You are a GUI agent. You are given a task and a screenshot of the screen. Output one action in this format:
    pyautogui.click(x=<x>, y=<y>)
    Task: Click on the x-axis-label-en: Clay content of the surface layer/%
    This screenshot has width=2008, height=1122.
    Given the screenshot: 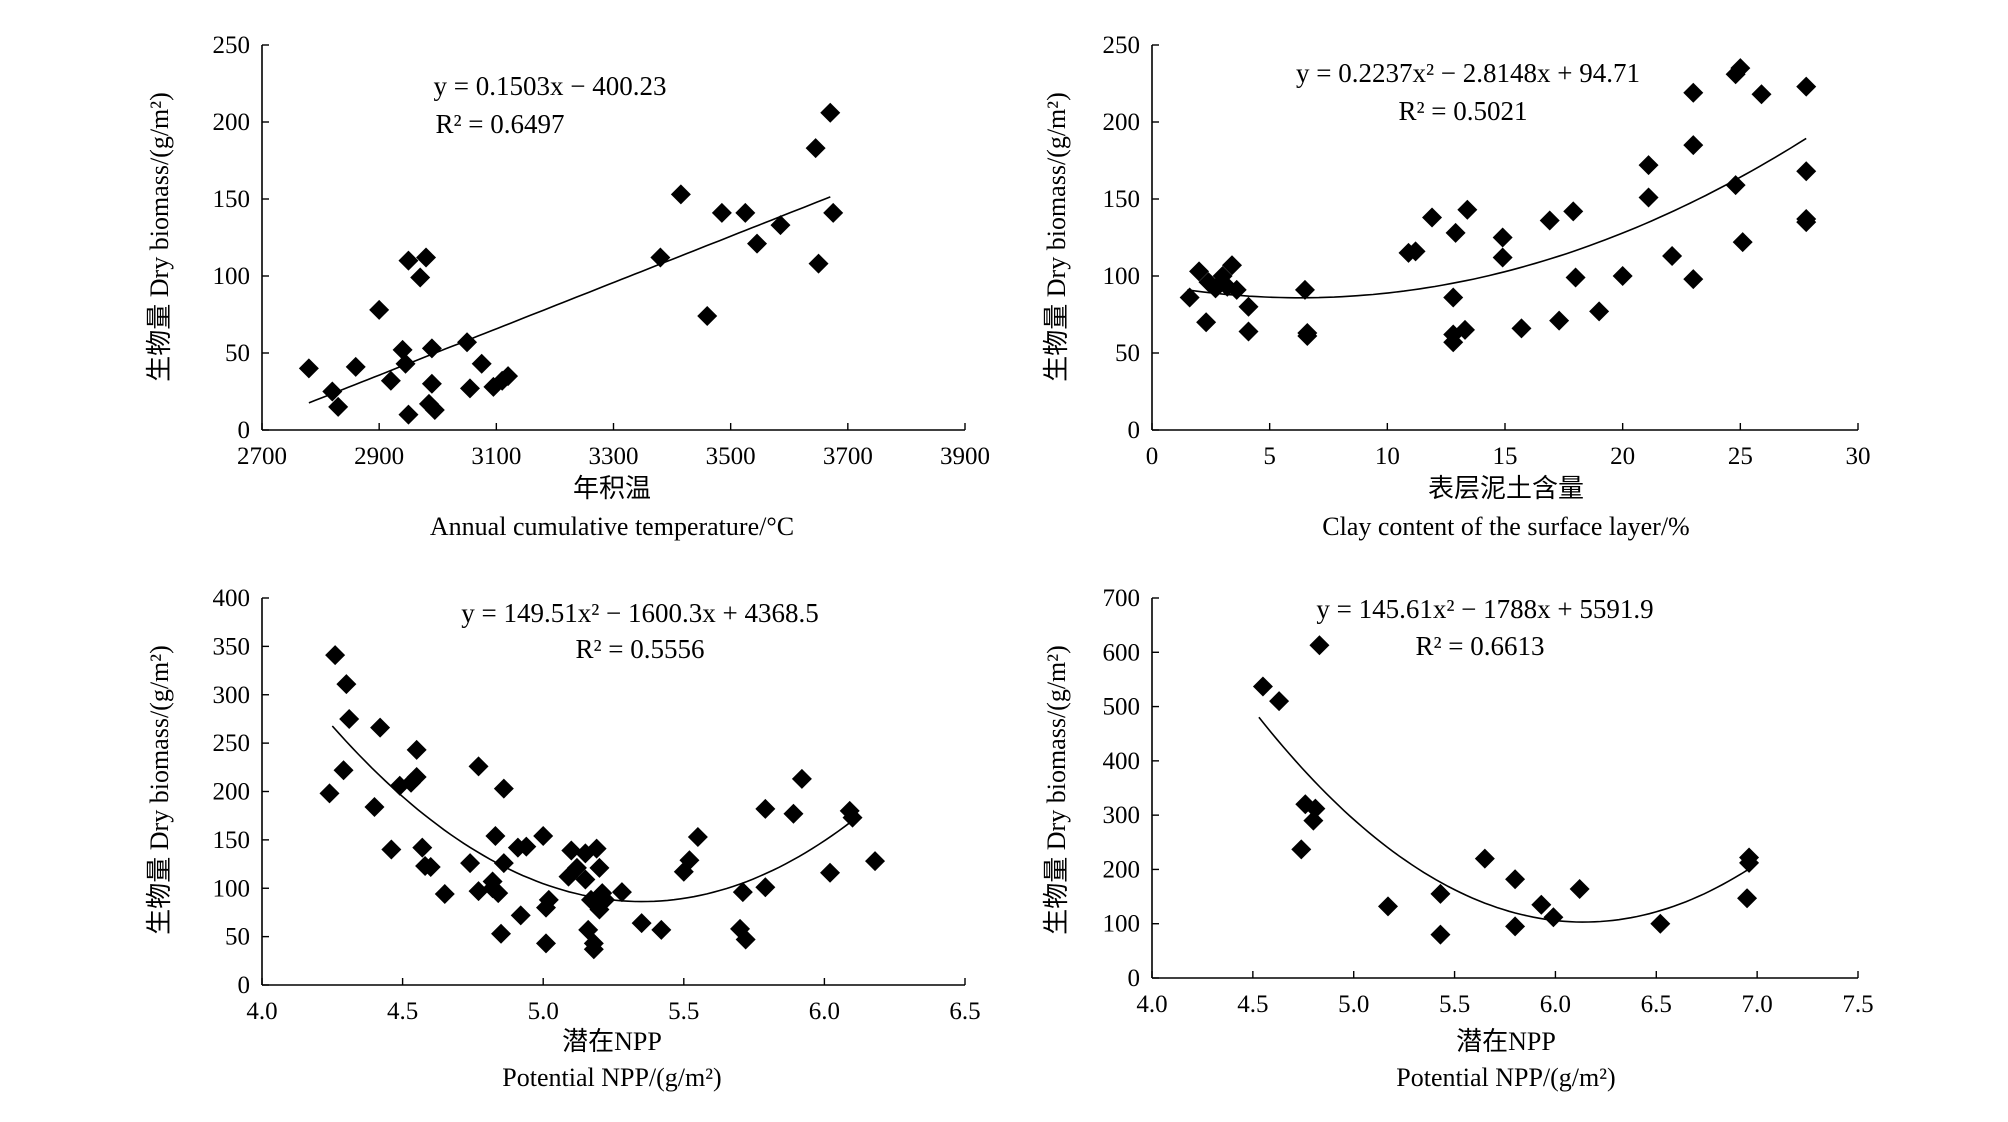 What is the action you would take?
    pyautogui.click(x=1505, y=526)
    